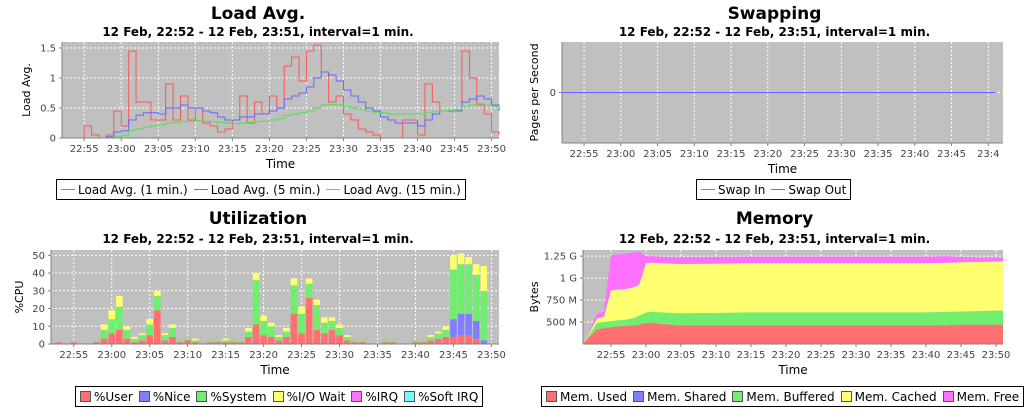 This screenshot has height=413, width=1033. What do you see at coordinates (38, 256) in the screenshot?
I see `y-tick-label: 50` at bounding box center [38, 256].